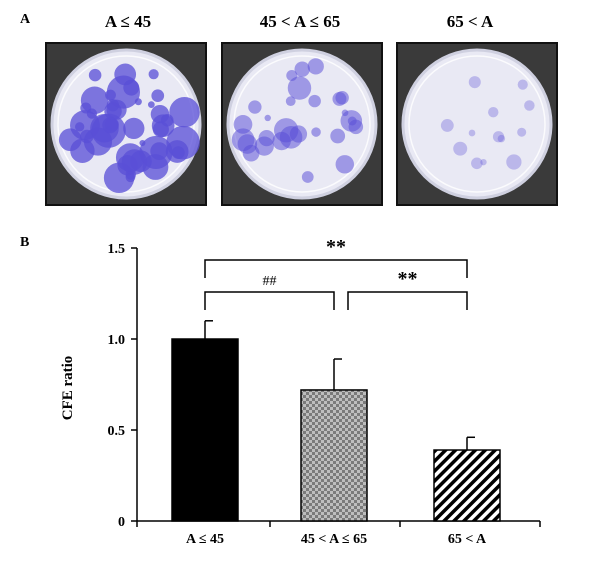  I want to click on significance-label-3: **, so click(336, 247).